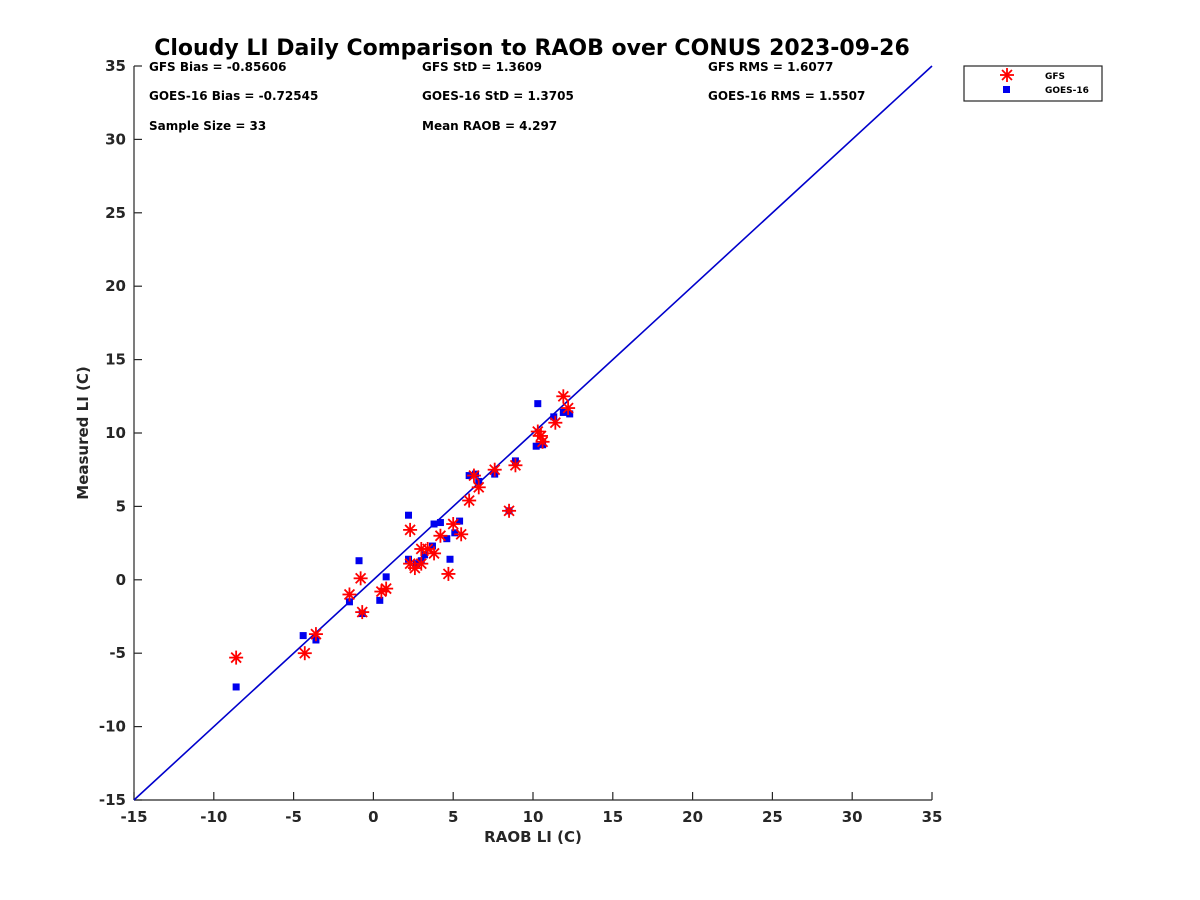 The height and width of the screenshot is (900, 1200). Describe the element at coordinates (115, 360) in the screenshot. I see `y-tick-label: 15` at that location.